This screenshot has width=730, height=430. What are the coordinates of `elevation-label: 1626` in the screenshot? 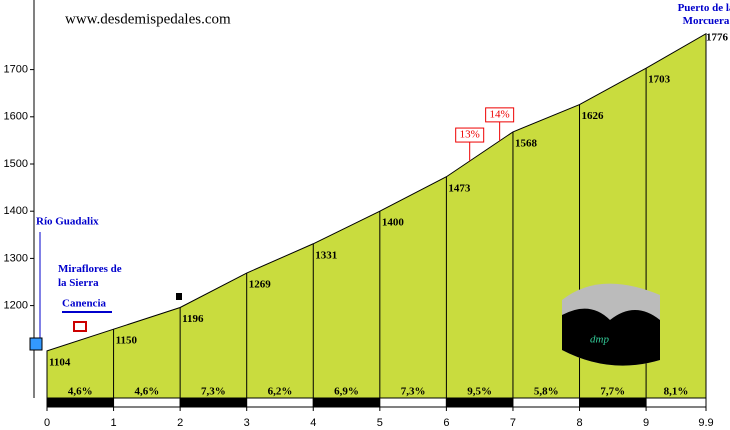 It's located at (593, 116).